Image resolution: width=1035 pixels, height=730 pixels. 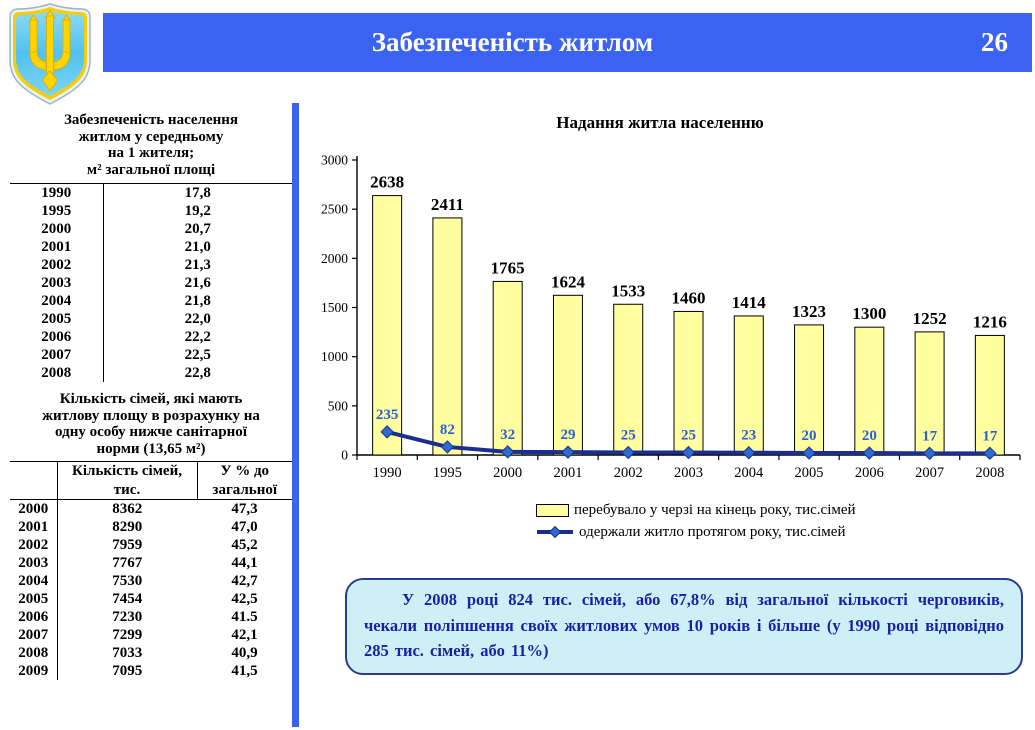 I want to click on bar-value-label: 1216, so click(x=990, y=321).